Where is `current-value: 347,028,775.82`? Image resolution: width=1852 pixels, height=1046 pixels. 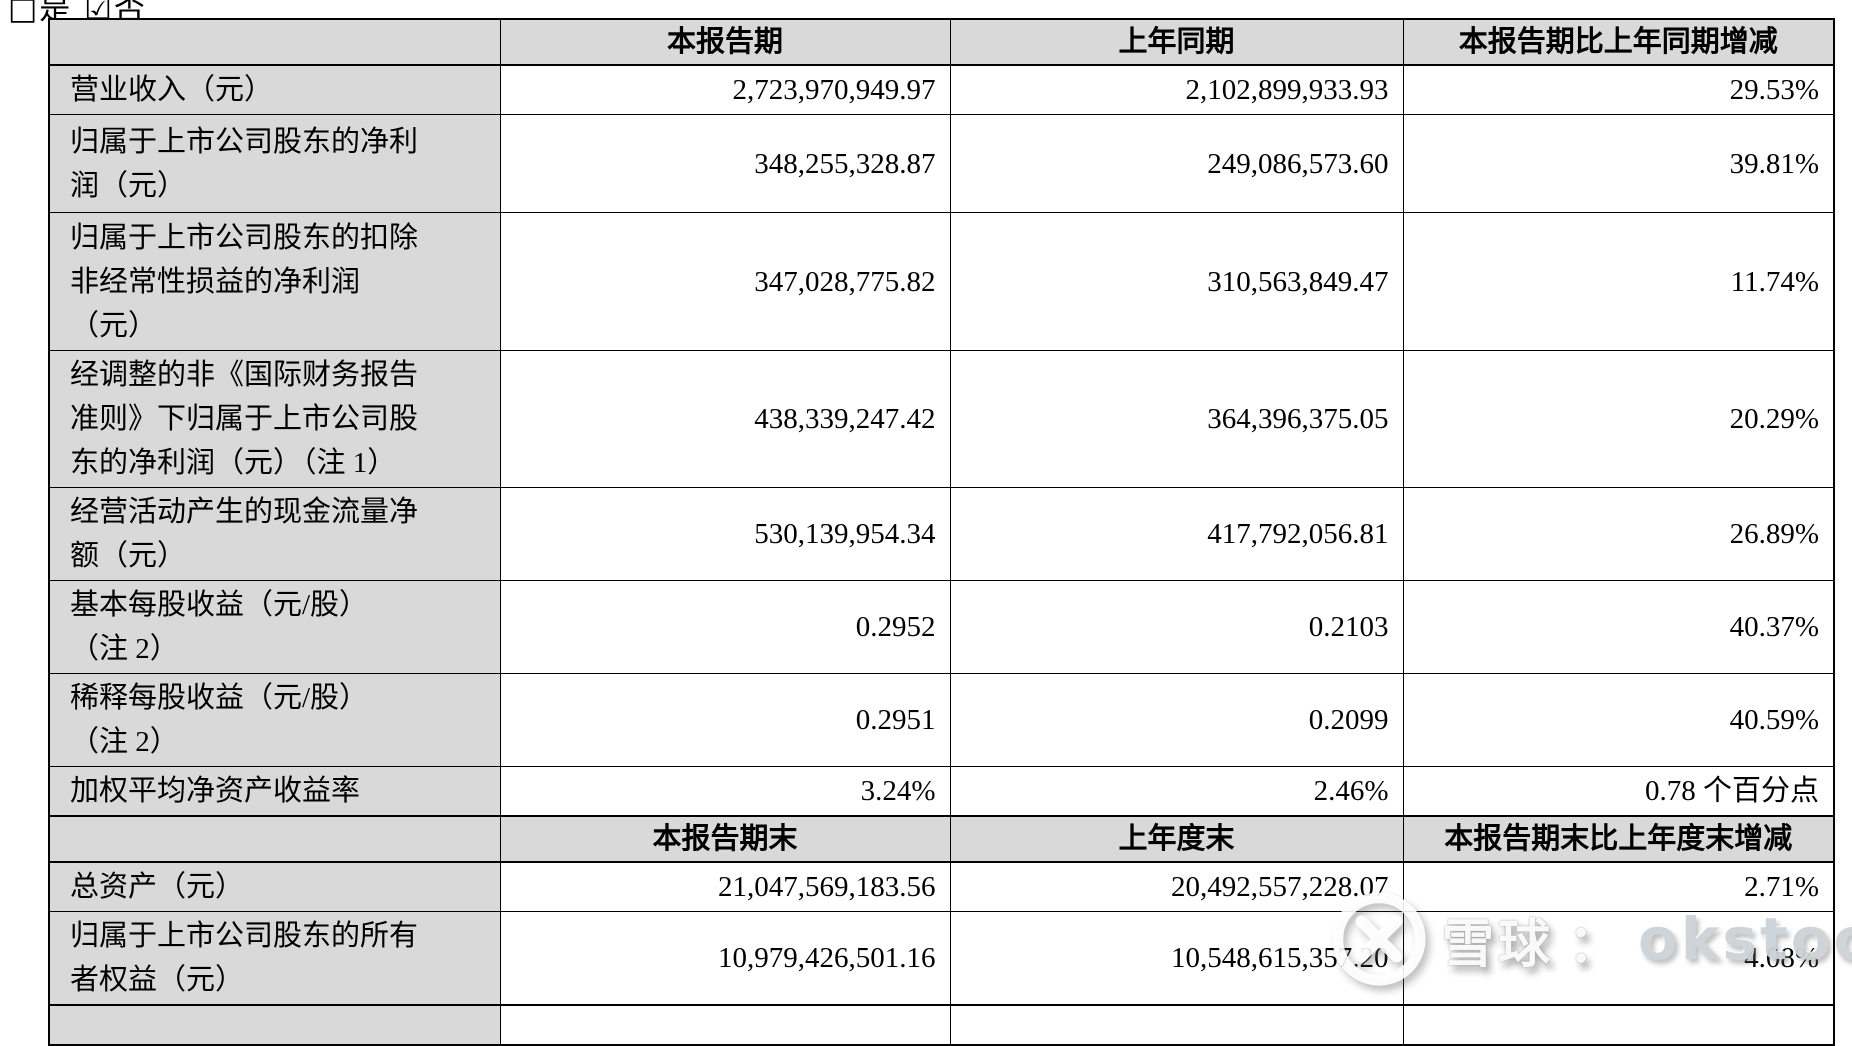
current-value: 347,028,775.82 is located at coordinates (725, 281).